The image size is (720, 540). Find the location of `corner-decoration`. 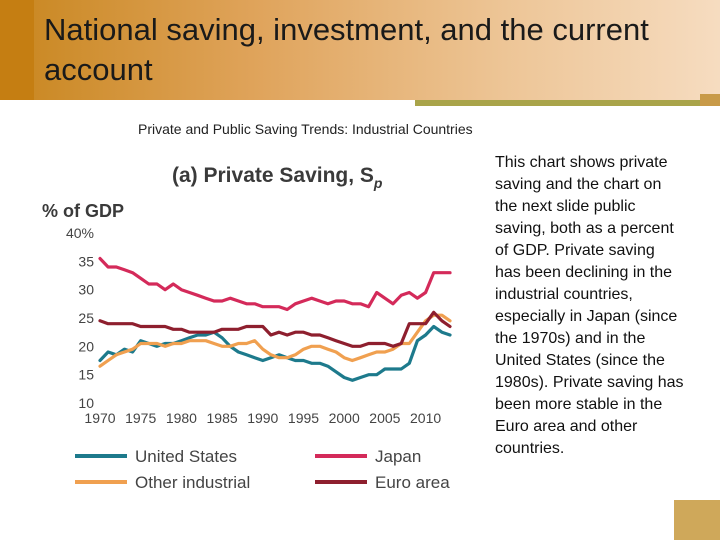

corner-decoration is located at coordinates (695, 520).